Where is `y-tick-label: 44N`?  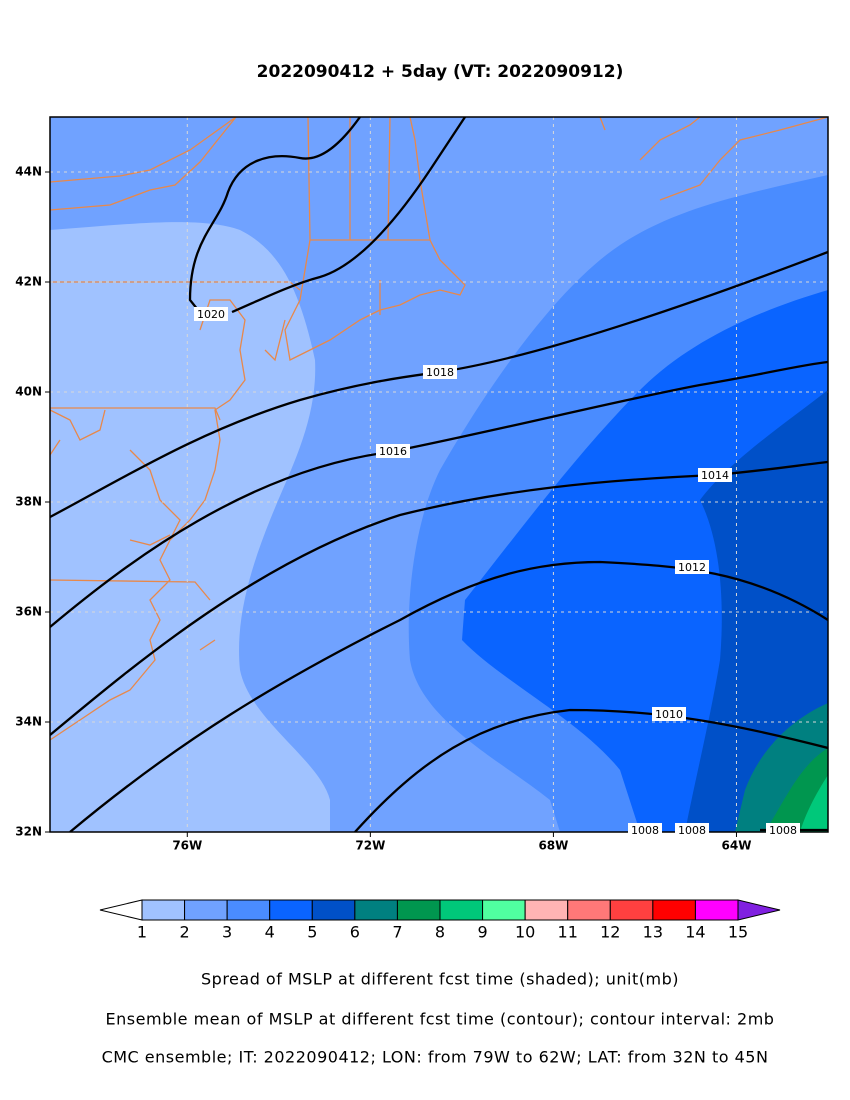
y-tick-label: 44N is located at coordinates (28, 172).